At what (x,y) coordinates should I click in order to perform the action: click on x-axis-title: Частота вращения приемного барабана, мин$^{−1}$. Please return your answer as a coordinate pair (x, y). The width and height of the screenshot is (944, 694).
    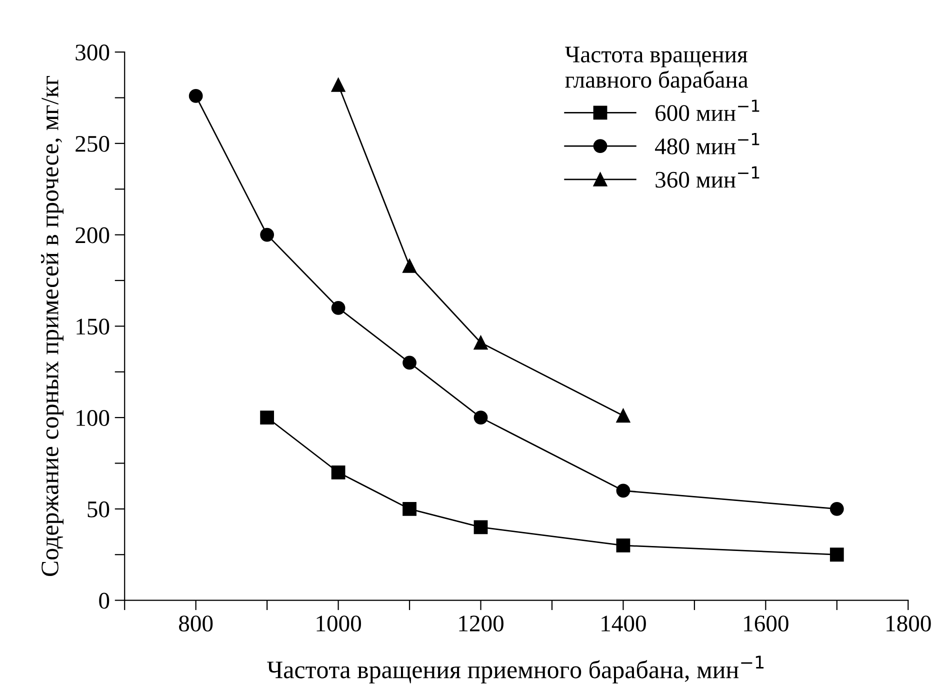
    Looking at the image, I should click on (515, 670).